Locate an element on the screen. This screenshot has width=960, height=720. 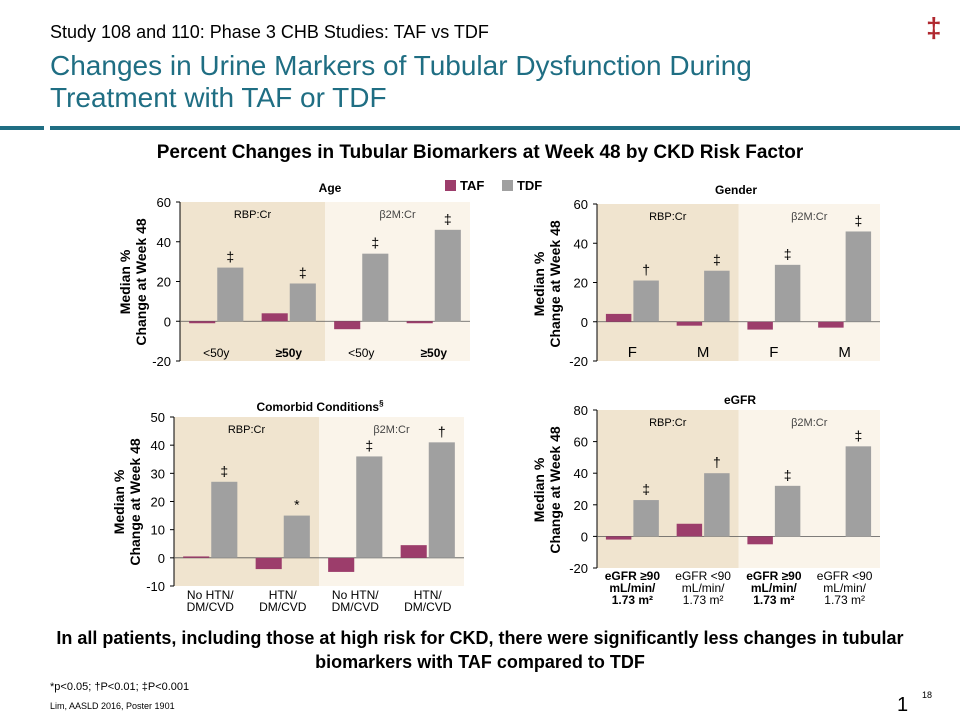
category-label: M is located at coordinates (844, 352).